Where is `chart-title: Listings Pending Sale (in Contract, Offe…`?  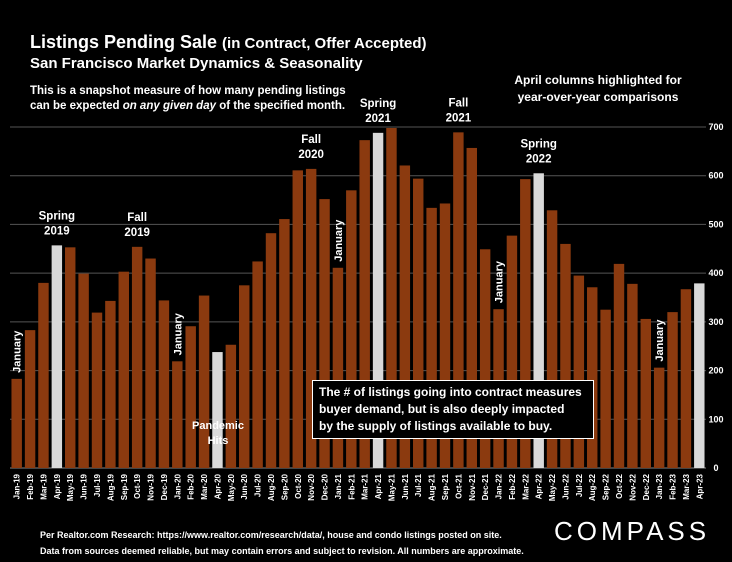 chart-title: Listings Pending Sale (in Contract, Offe… is located at coordinates (228, 42).